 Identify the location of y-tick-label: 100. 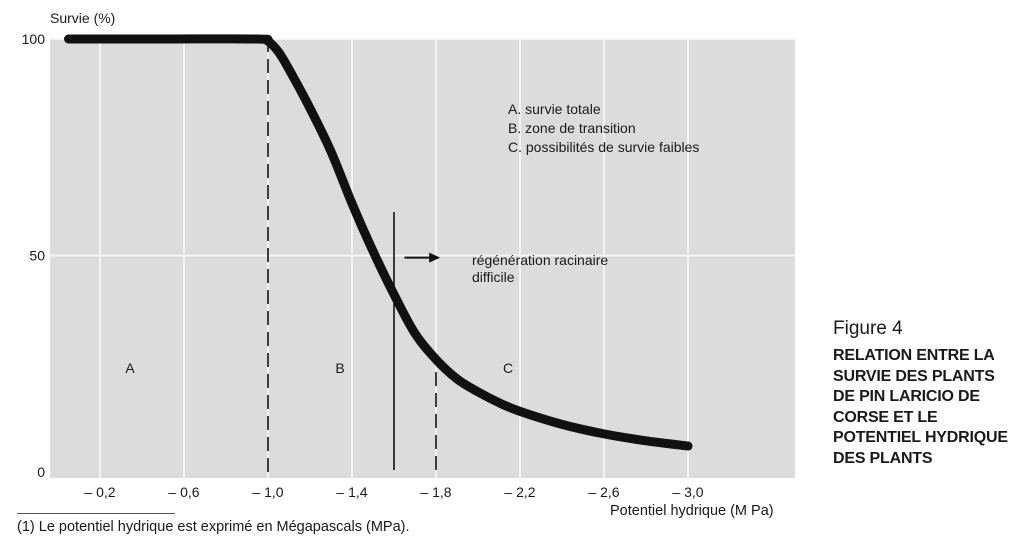
(34, 39).